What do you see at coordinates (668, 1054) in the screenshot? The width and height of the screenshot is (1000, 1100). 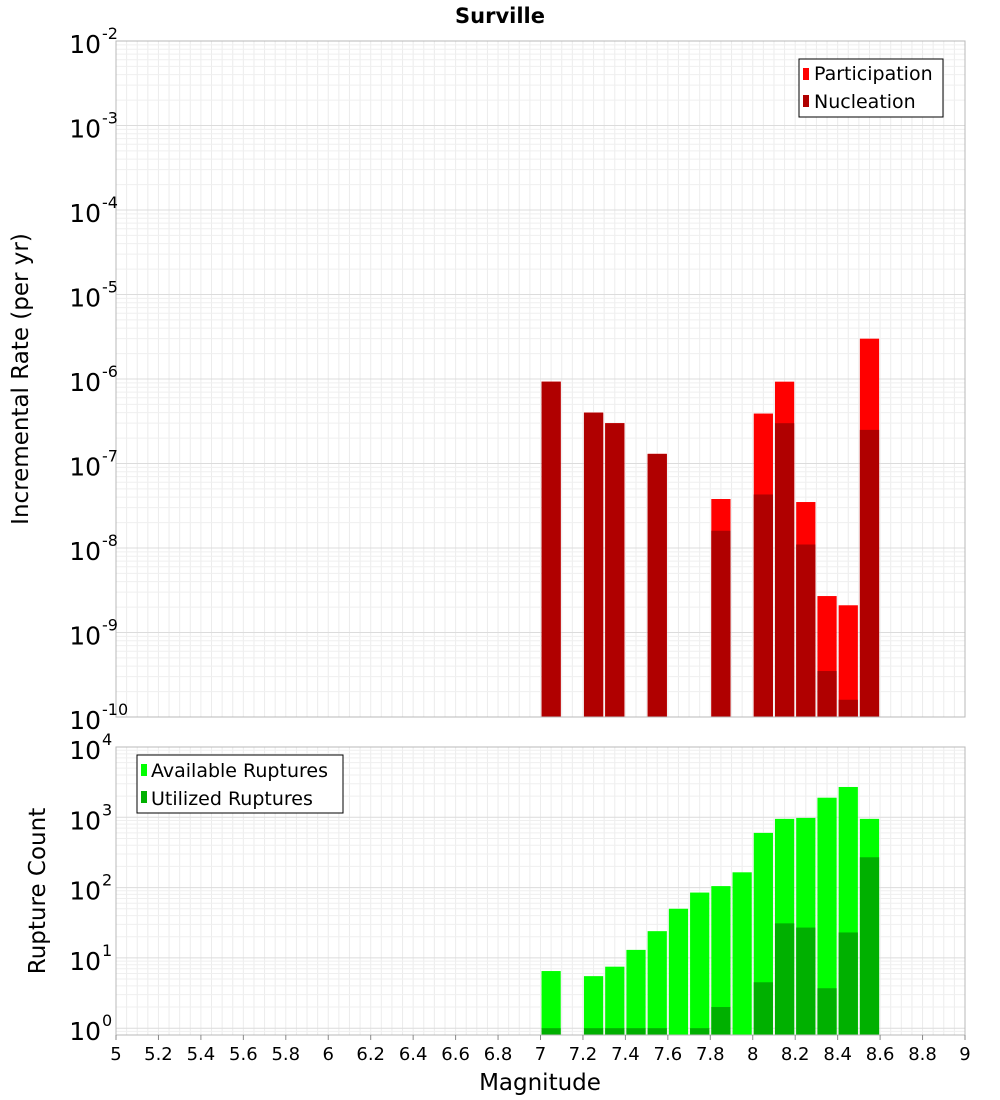 I see `x-tick-label: 7.6` at bounding box center [668, 1054].